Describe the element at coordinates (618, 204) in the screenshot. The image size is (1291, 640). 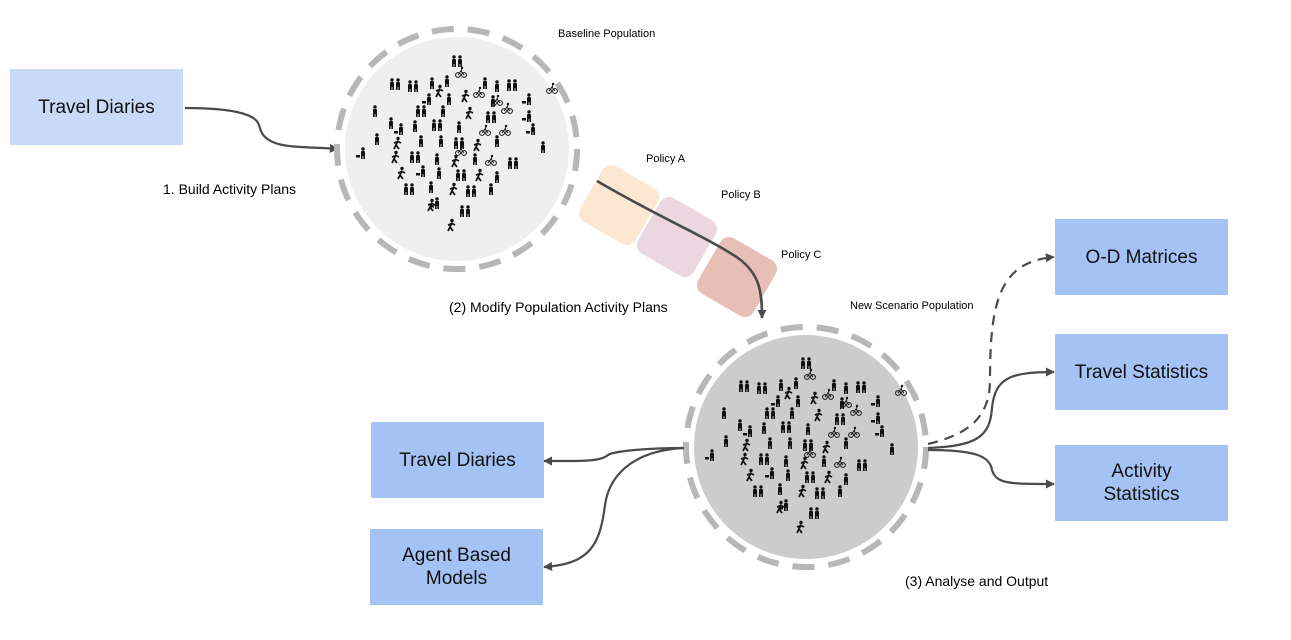
I see `policy-tile-a` at that location.